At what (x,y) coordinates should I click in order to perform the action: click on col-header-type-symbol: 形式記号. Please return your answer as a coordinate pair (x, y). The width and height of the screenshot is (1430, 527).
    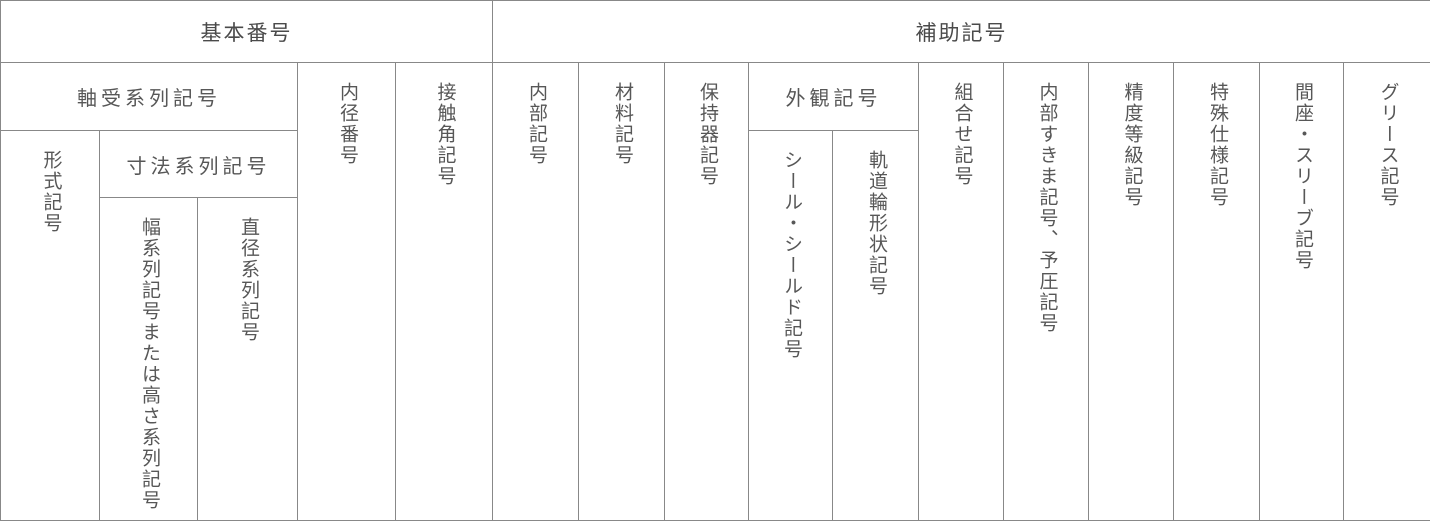
    Looking at the image, I should click on (50, 325).